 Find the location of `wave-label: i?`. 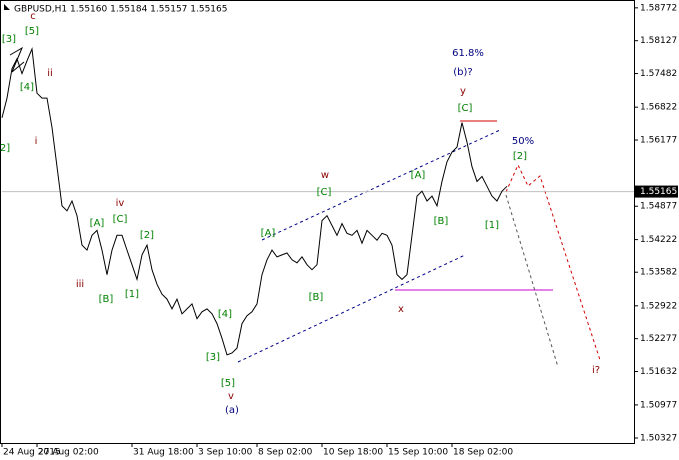

wave-label: i? is located at coordinates (596, 370).